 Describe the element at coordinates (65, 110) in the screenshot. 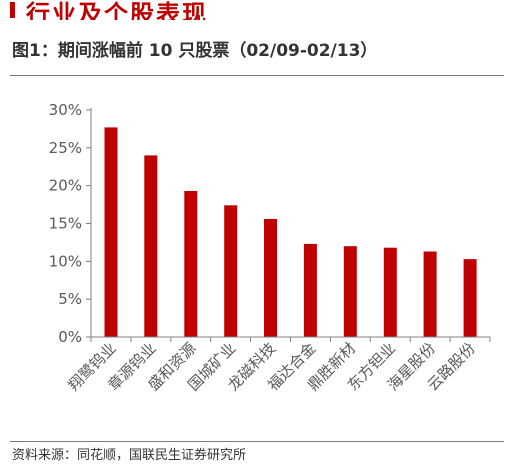

I see `y-tick-label: 30%` at that location.